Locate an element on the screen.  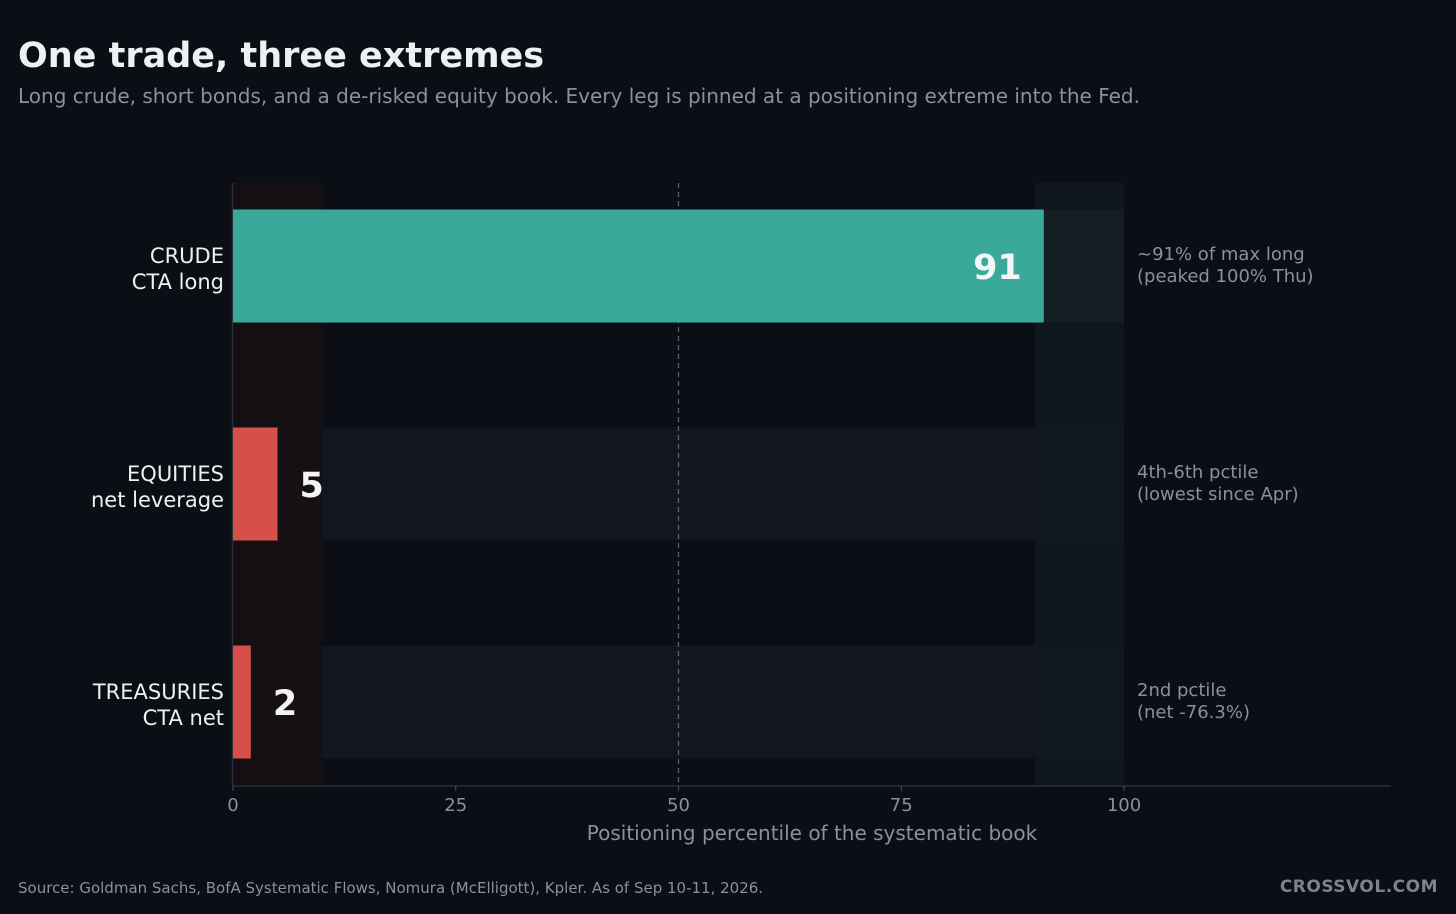
category-label-equities: EQUITIES net leverage is located at coordinates (114, 487).